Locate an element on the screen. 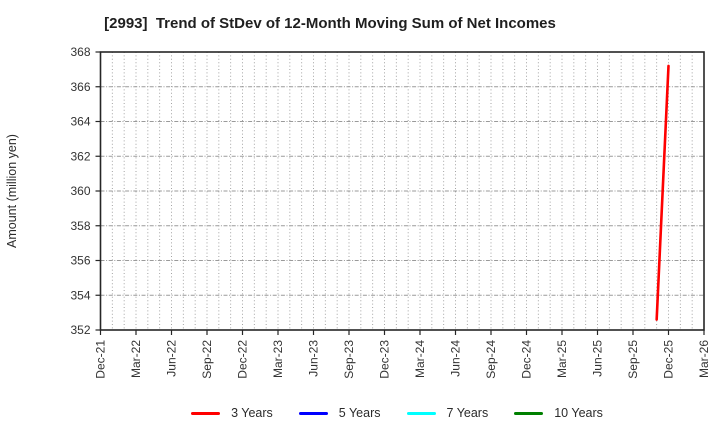 This screenshot has width=720, height=440. x-tick-label: Sep-24 is located at coordinates (491, 359).